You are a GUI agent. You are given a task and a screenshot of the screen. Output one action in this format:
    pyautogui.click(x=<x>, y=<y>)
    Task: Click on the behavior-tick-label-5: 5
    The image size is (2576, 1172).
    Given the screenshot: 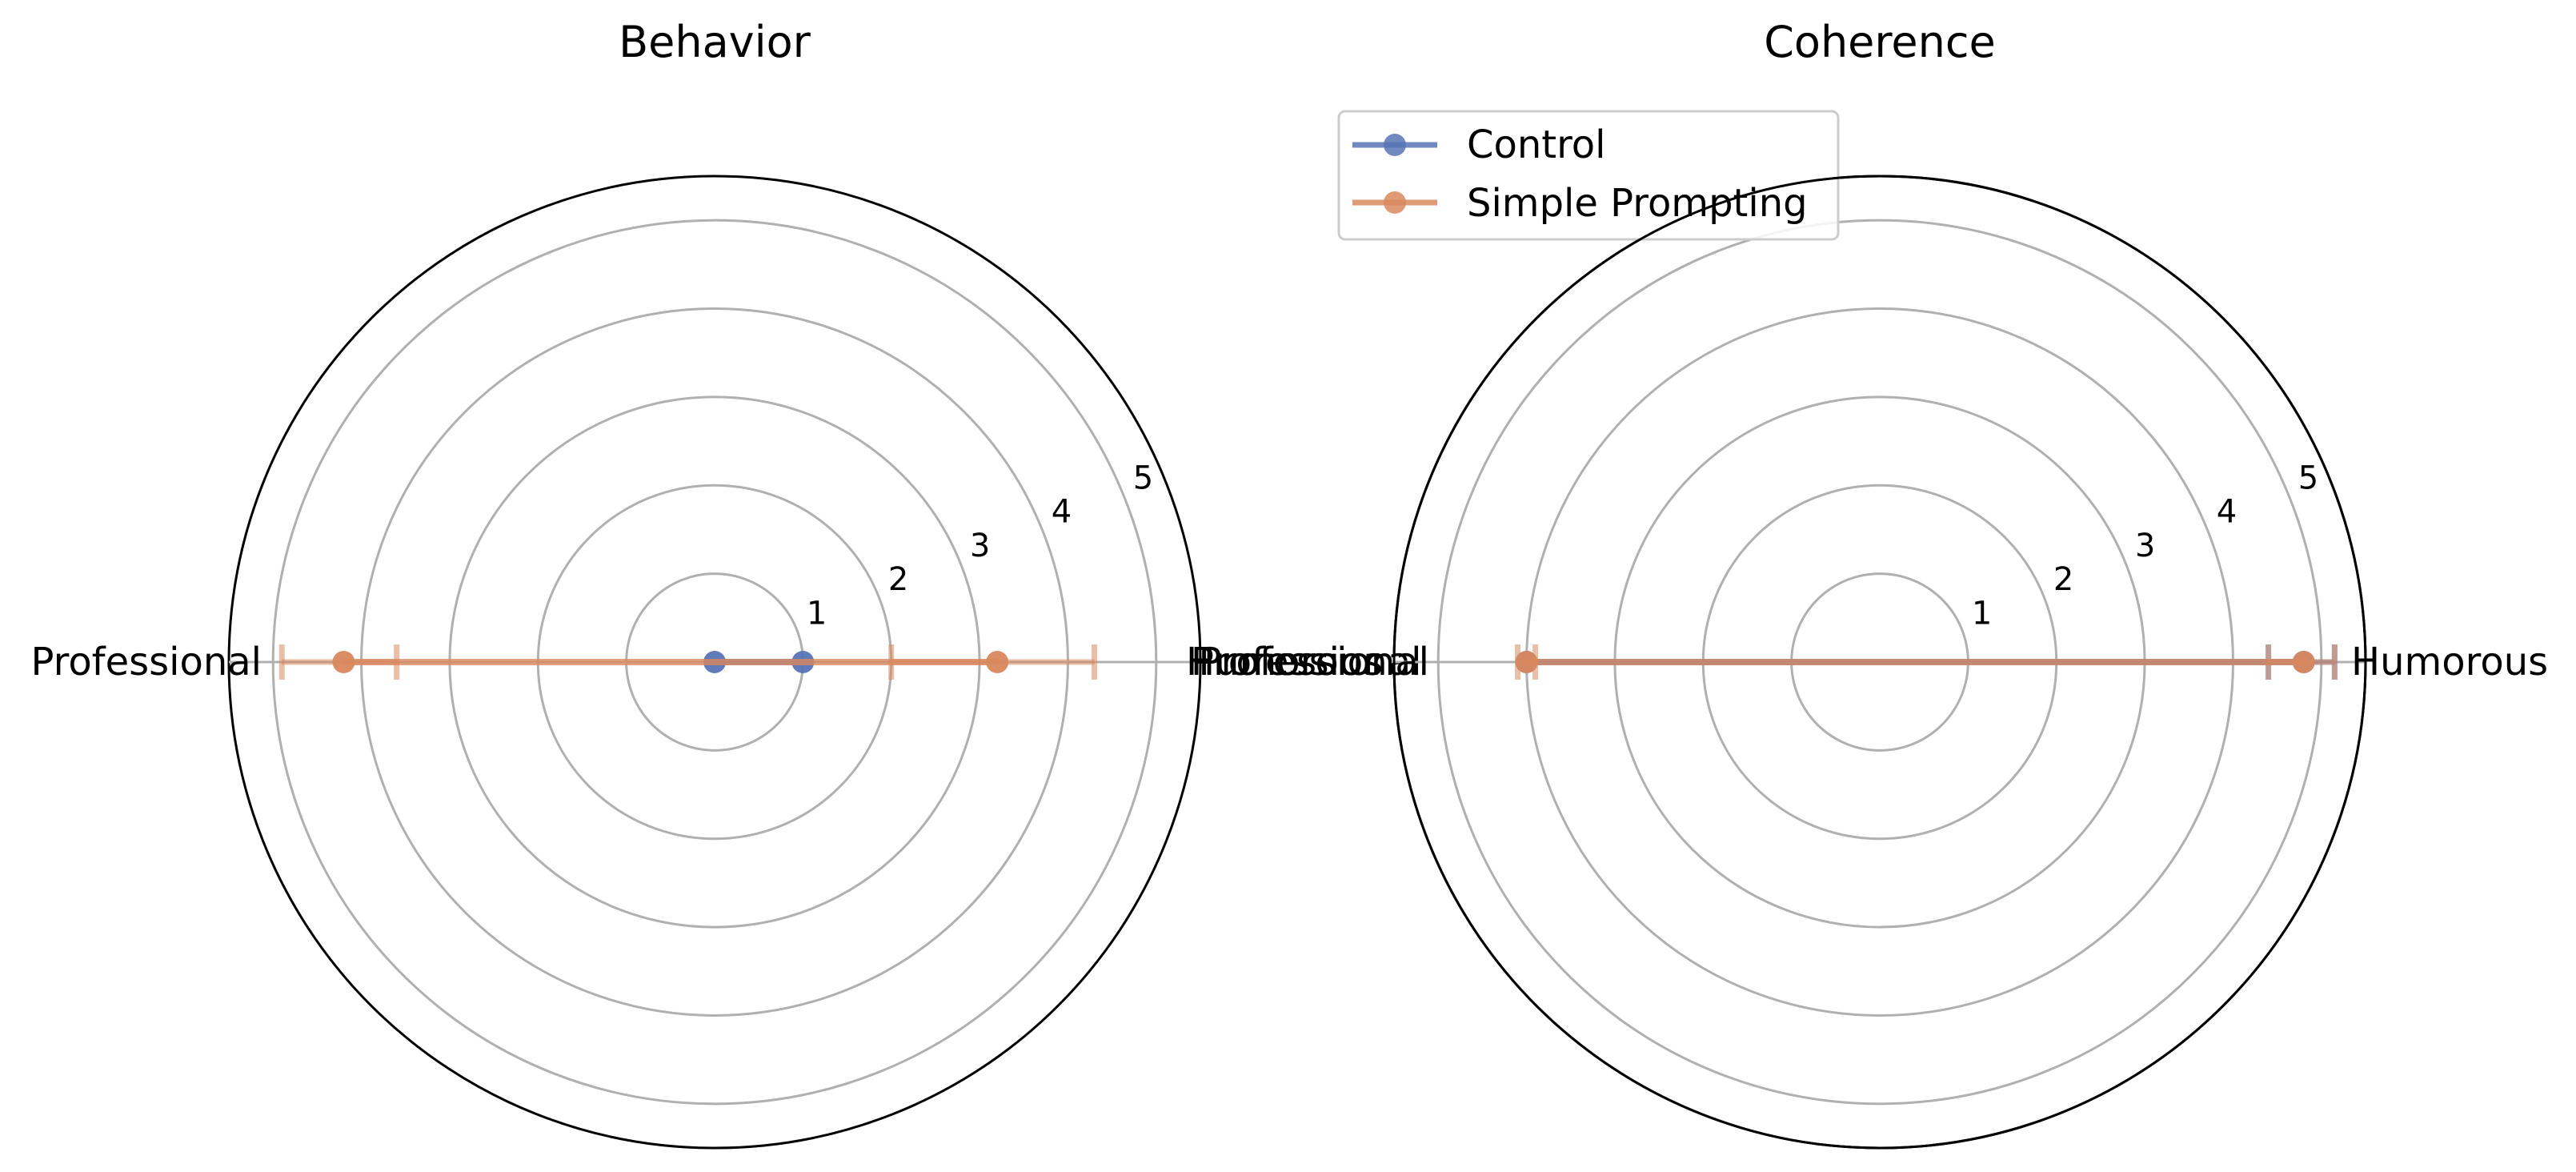 What is the action you would take?
    pyautogui.click(x=1143, y=478)
    